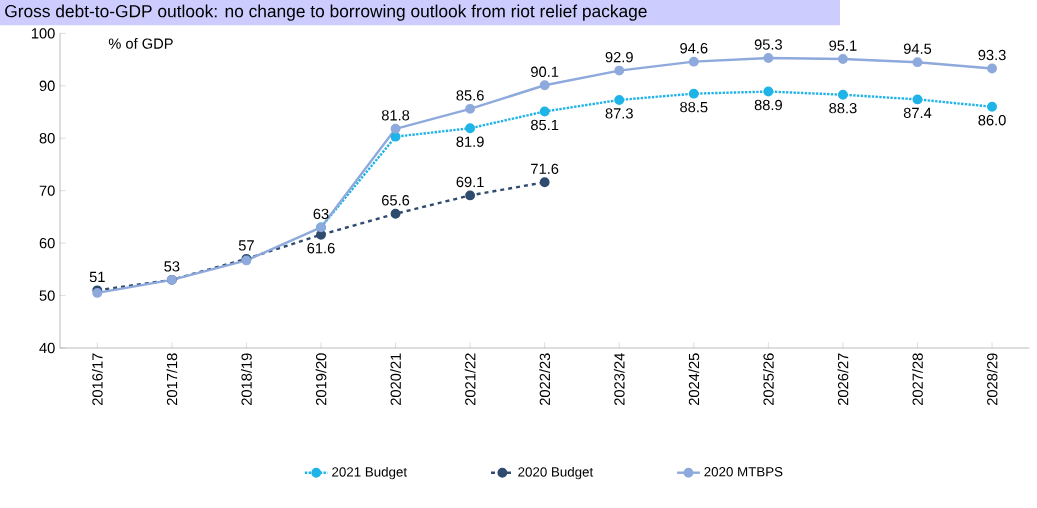 This screenshot has width=1037, height=508. What do you see at coordinates (470, 95) in the screenshot?
I see `data-label: 85.6` at bounding box center [470, 95].